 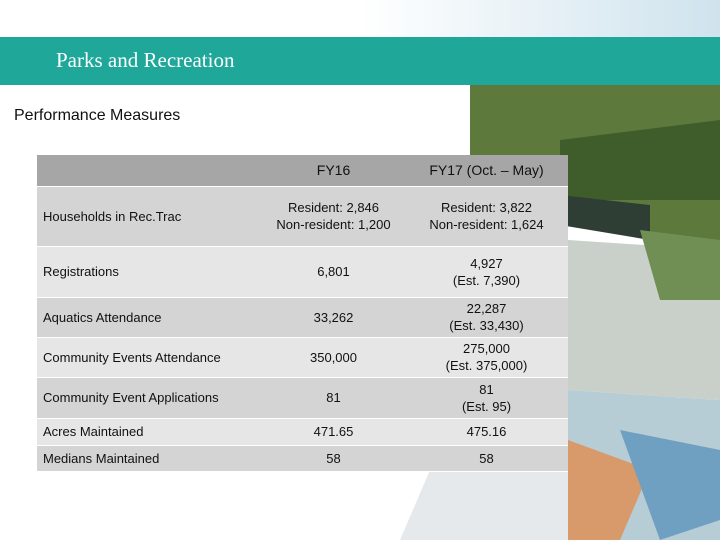 What do you see at coordinates (145, 60) in the screenshot?
I see `slide-title: Parks and Recreation` at bounding box center [145, 60].